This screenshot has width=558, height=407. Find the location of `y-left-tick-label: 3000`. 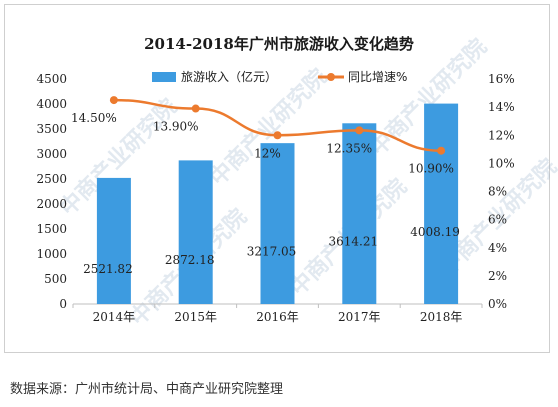

y-left-tick-label: 3000 is located at coordinates (51, 154).